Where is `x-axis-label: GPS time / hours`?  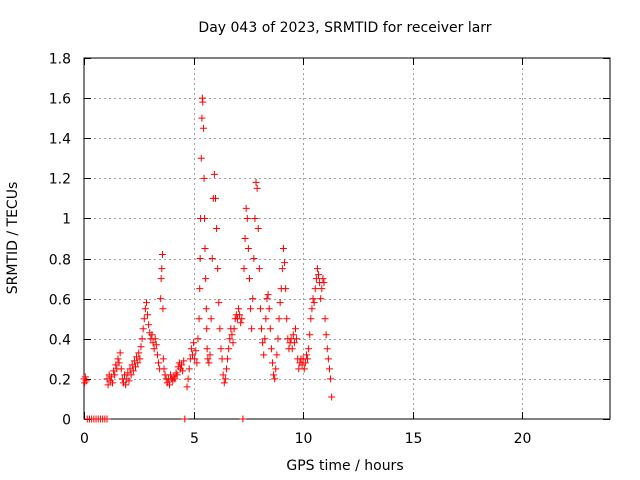
x-axis-label: GPS time / hours is located at coordinates (344, 466).